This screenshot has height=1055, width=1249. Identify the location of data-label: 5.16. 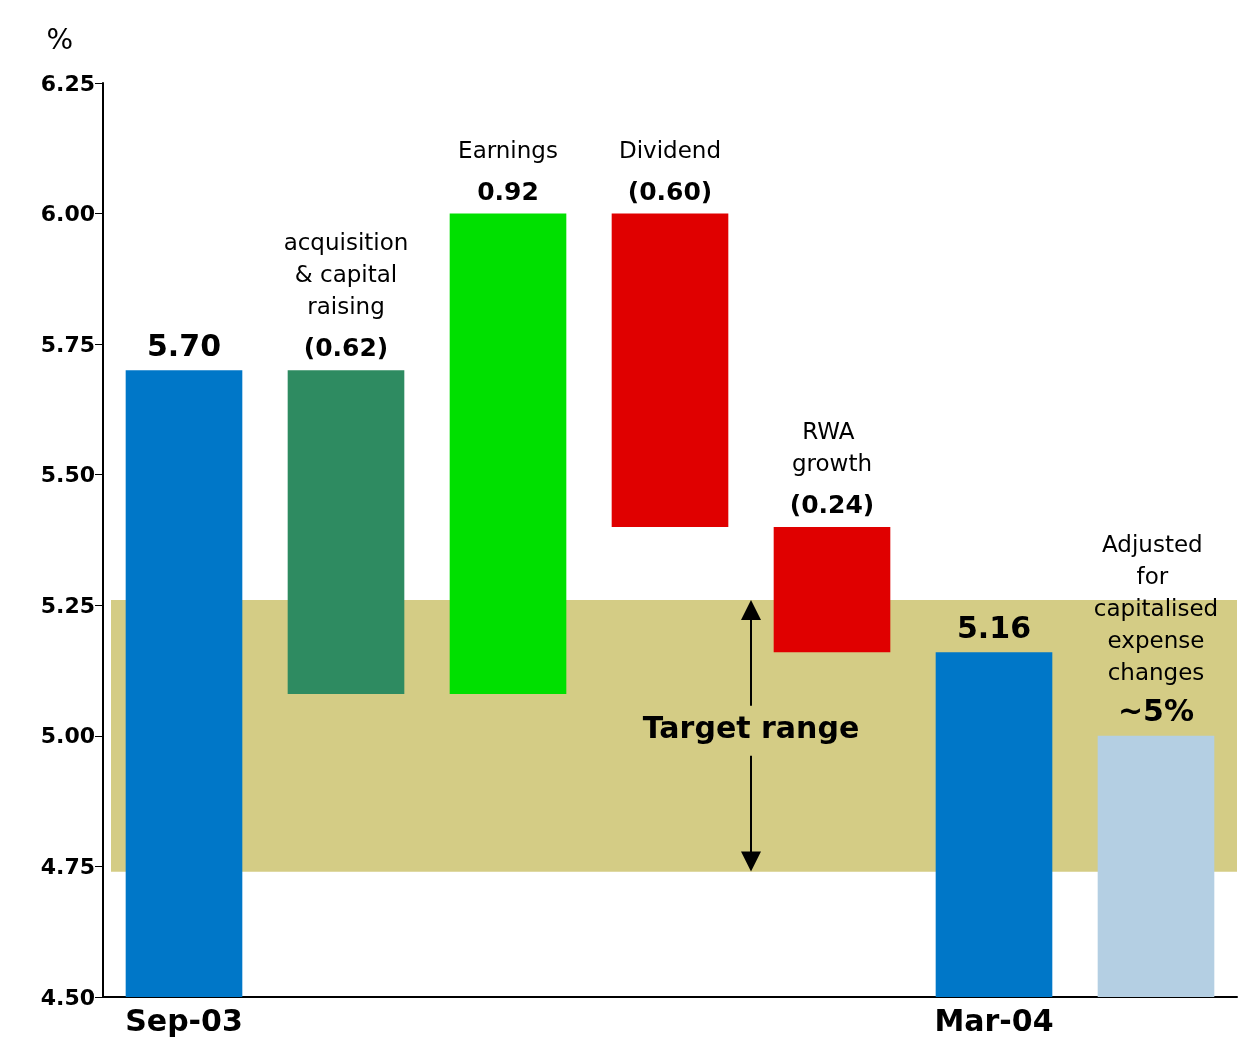
(994, 627).